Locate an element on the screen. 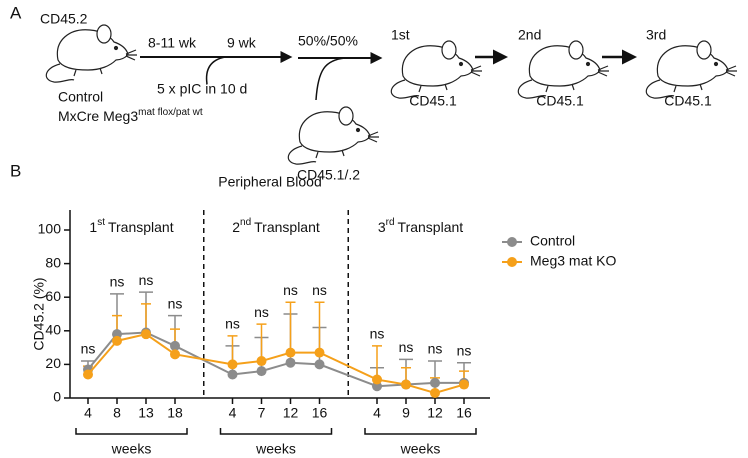  segment-number: 1 is located at coordinates (93, 227).